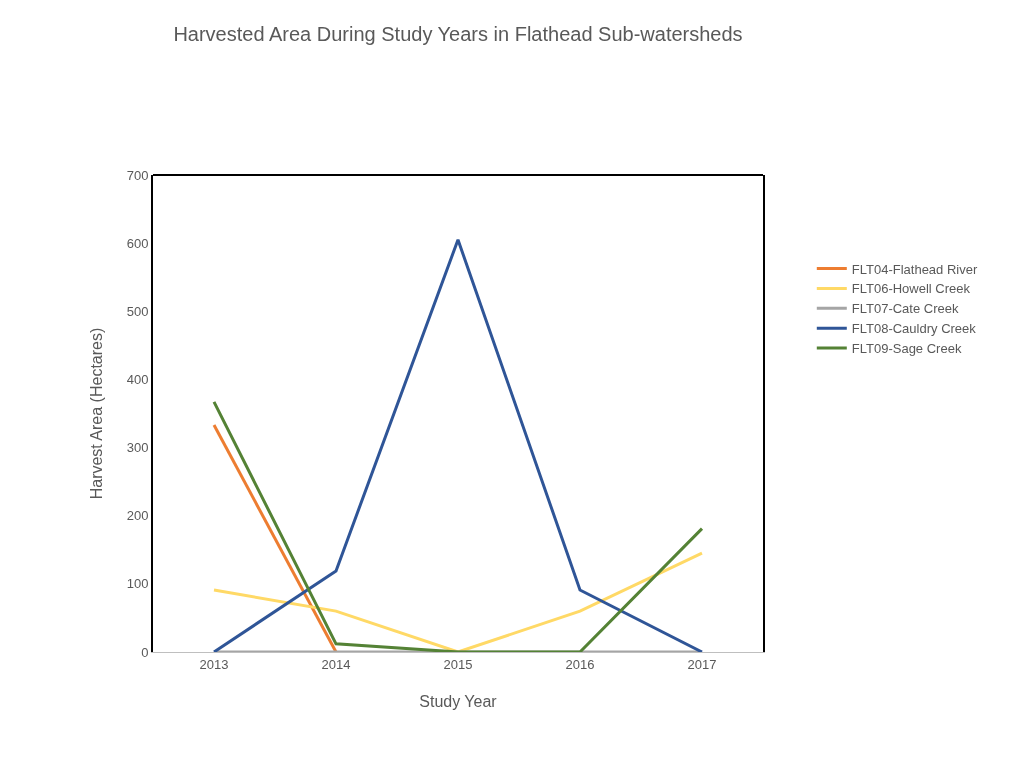 This screenshot has height=768, width=1018. I want to click on legend-label: FLT06-Howell Creek, so click(911, 289).